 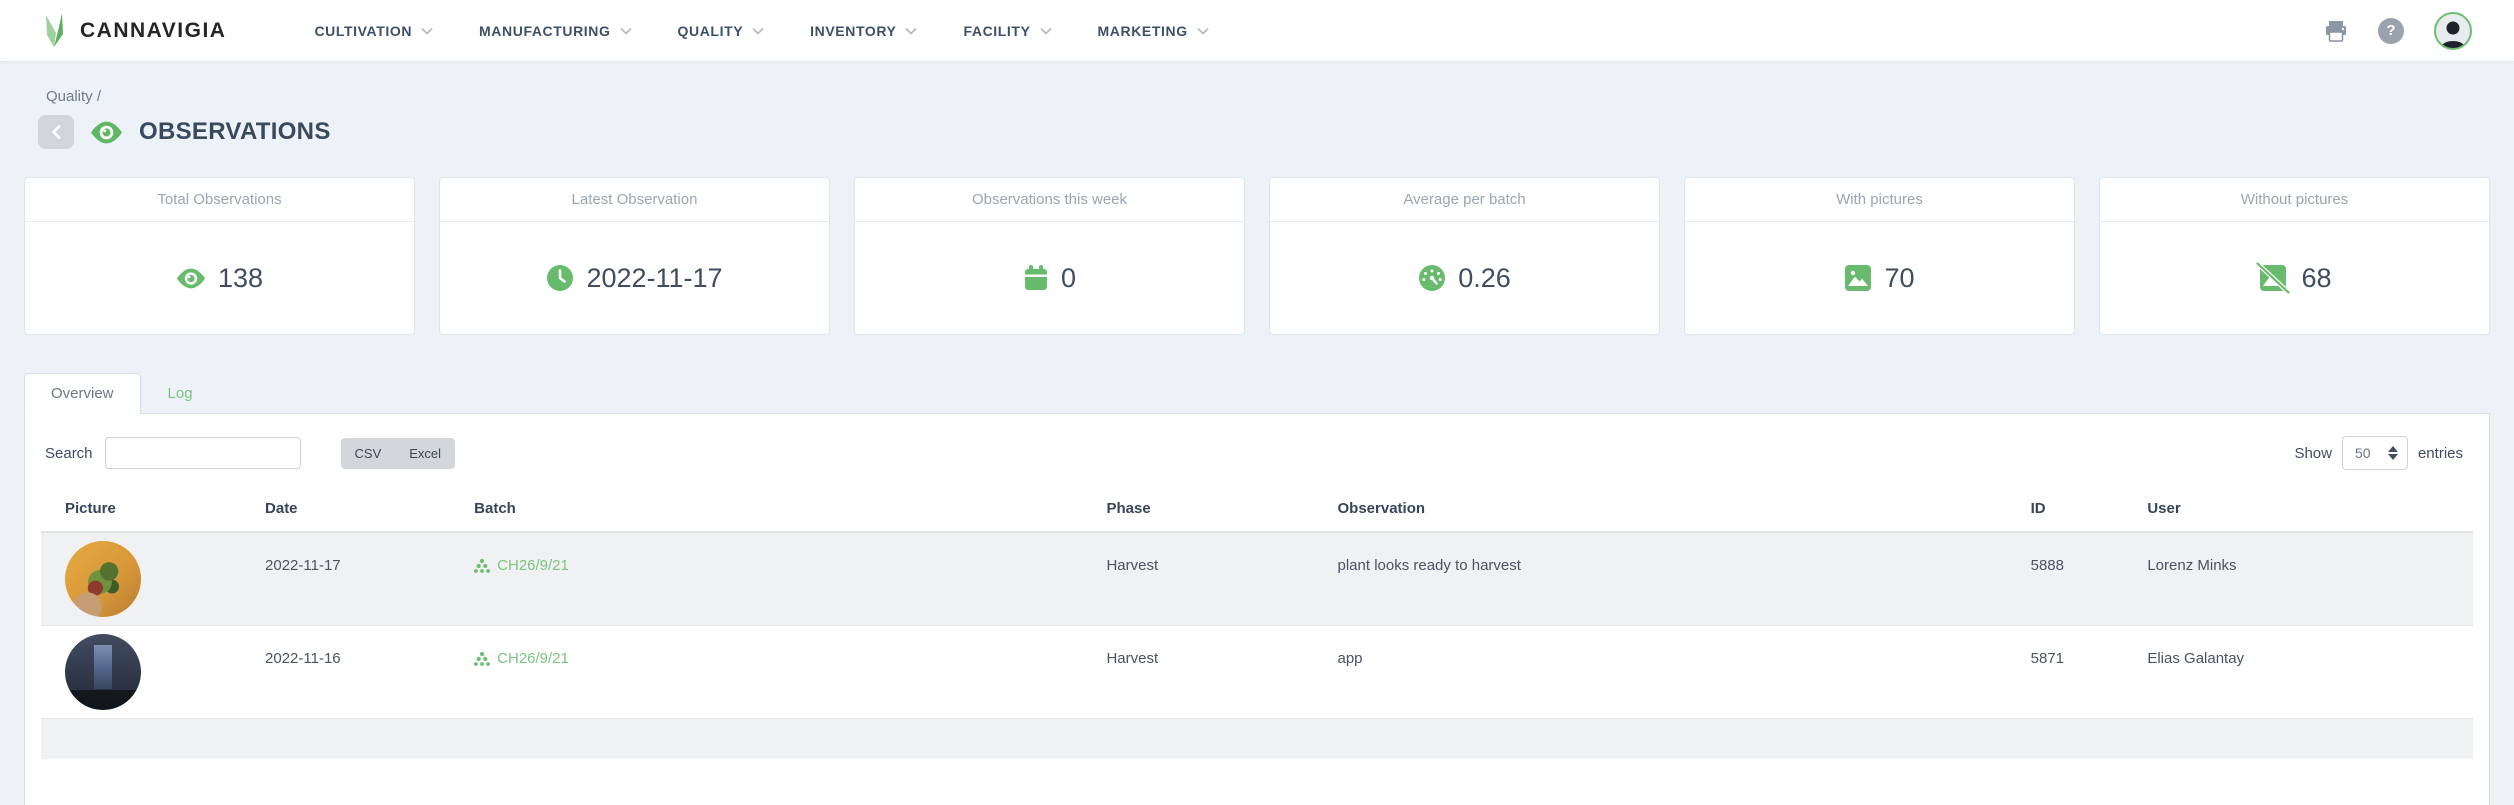 I want to click on calendar-icon, so click(x=1035, y=277).